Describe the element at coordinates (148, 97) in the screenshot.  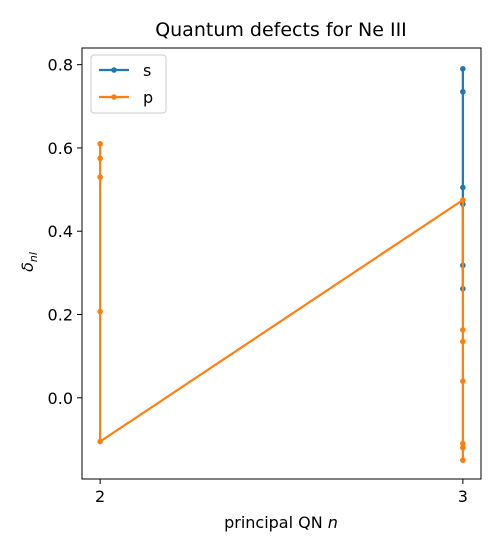
I see `legend-label-p: p` at that location.